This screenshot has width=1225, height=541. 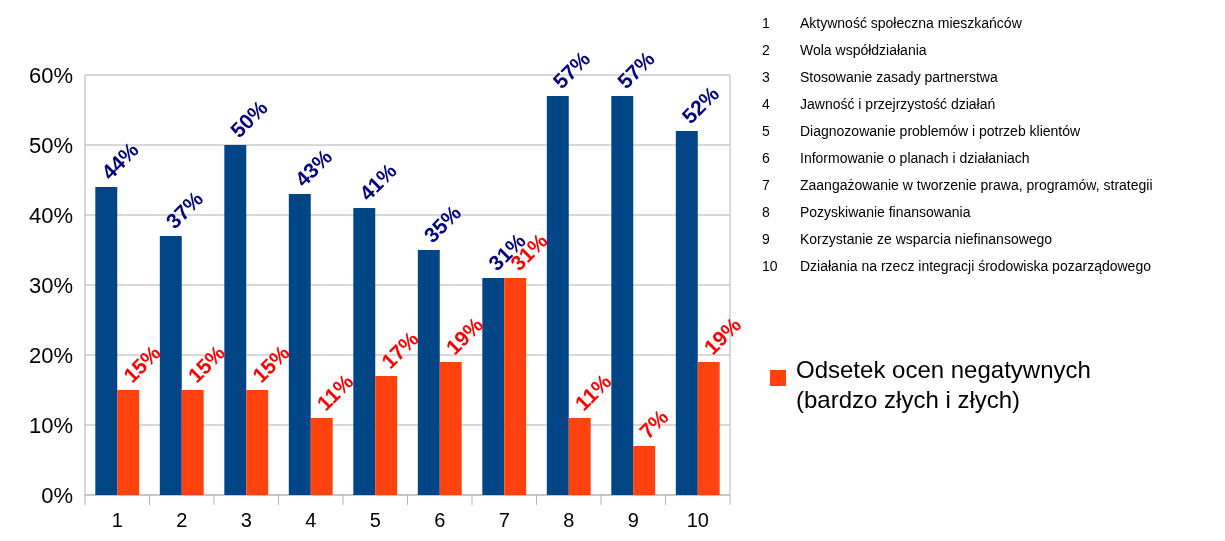 I want to click on data-label: 37%, so click(x=184, y=209).